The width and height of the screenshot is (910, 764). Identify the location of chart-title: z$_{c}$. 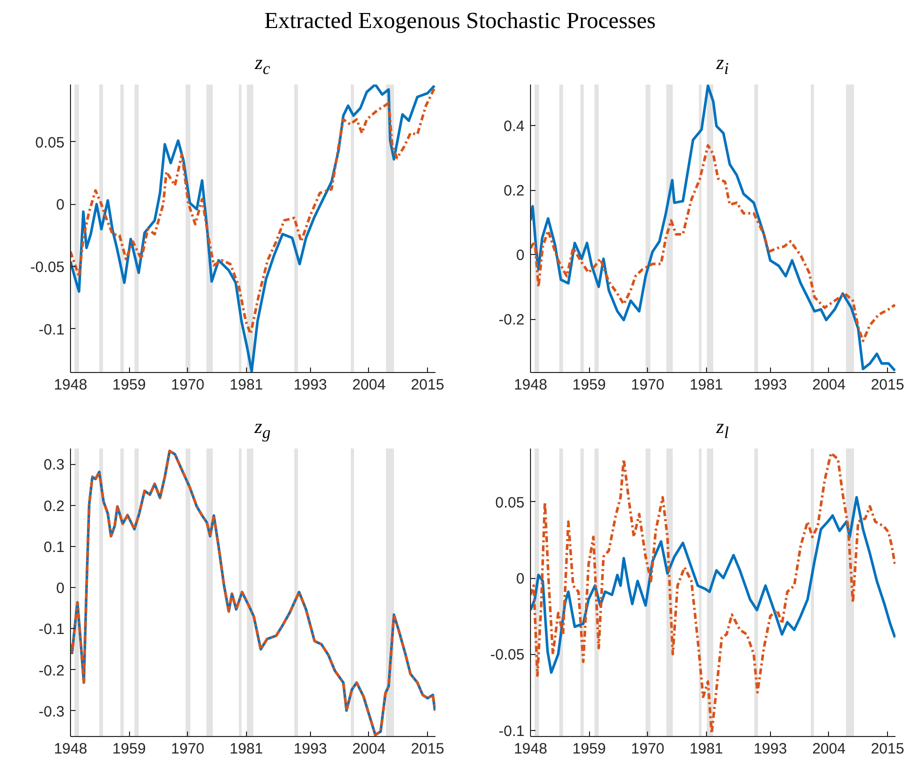
(262, 65).